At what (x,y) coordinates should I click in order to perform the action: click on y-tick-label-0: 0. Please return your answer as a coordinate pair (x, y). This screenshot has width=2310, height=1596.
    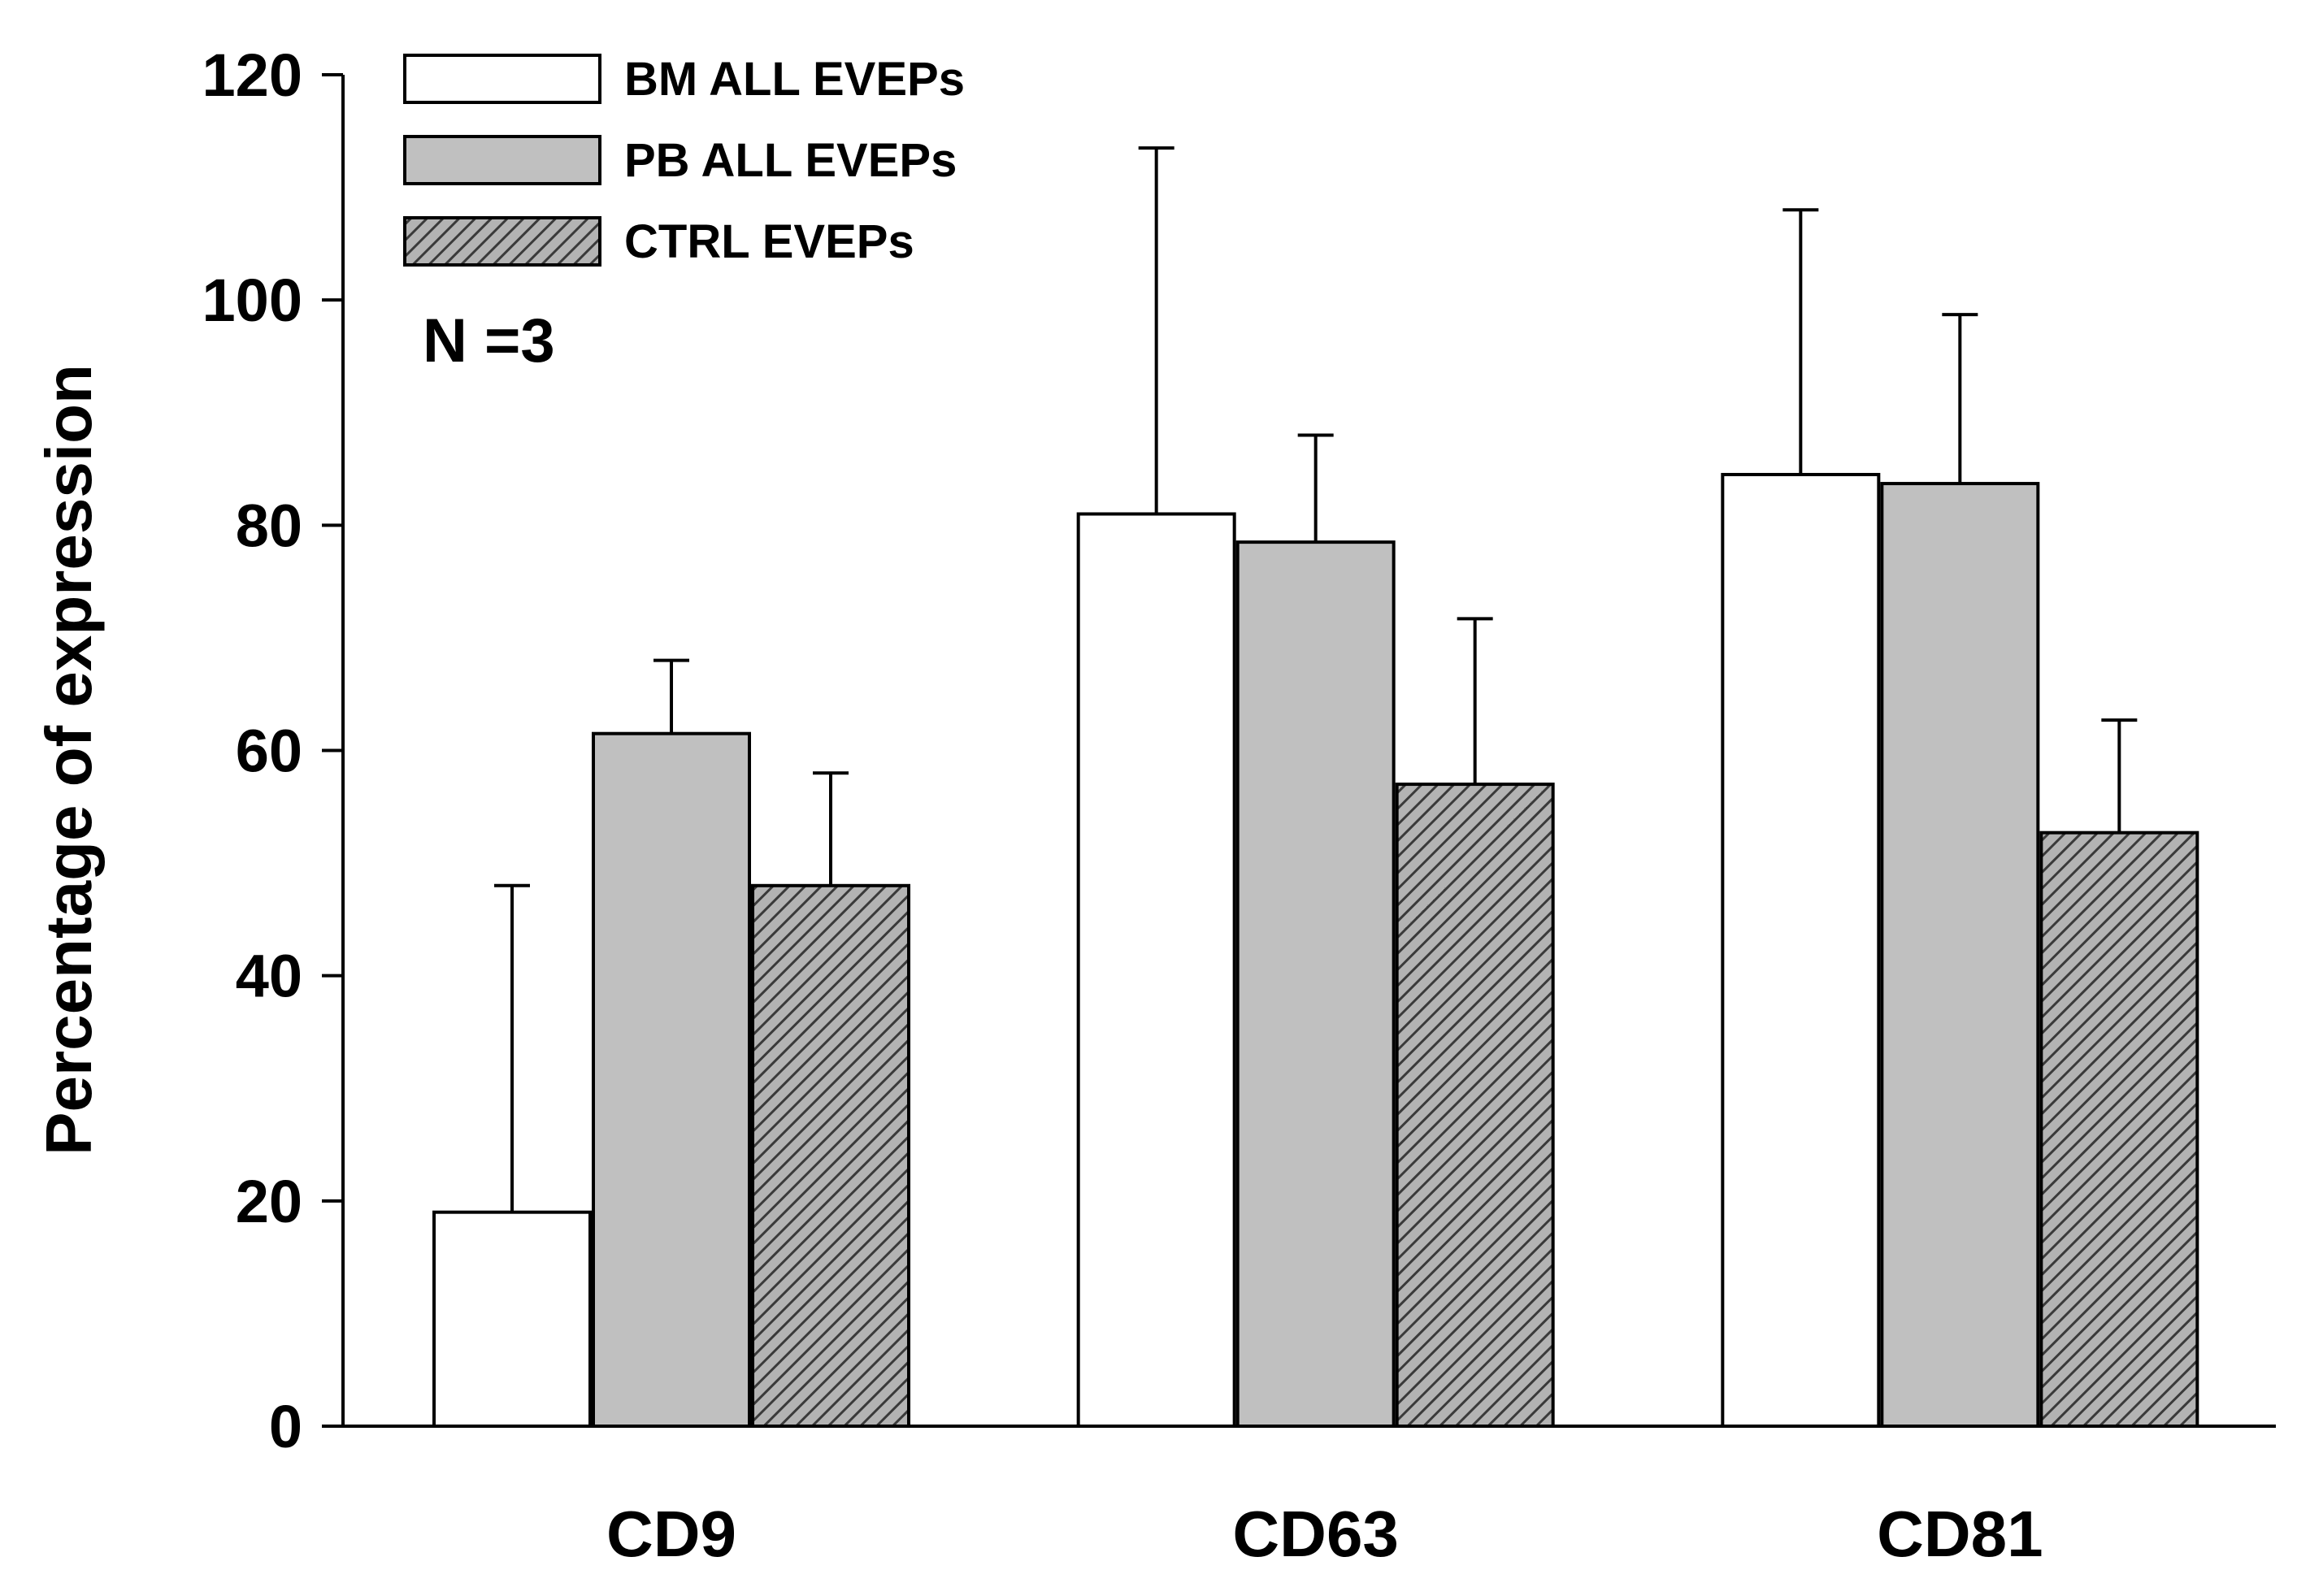
    Looking at the image, I should click on (285, 1426).